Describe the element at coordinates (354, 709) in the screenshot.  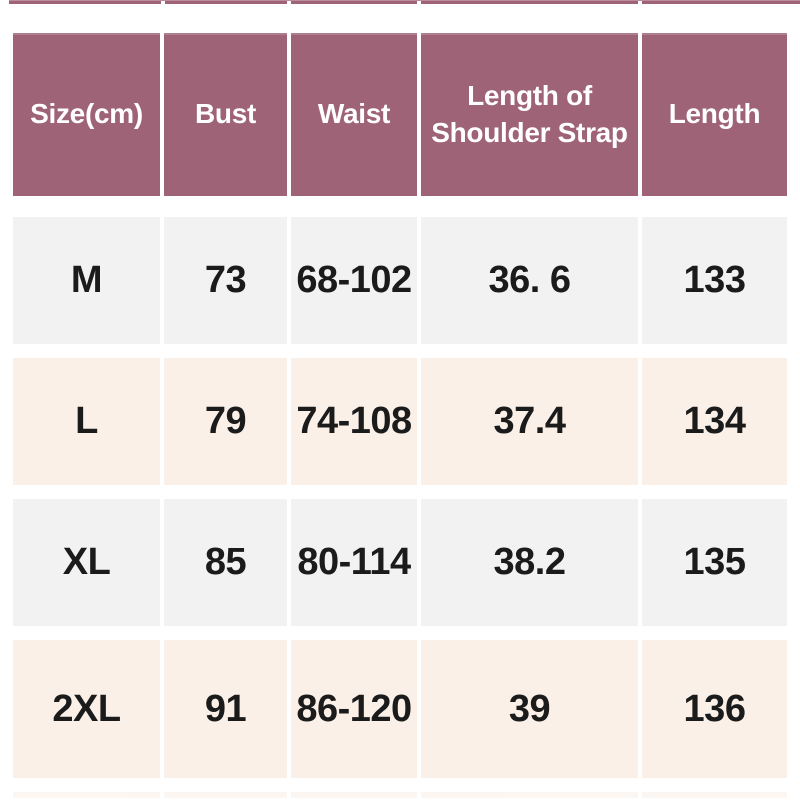
I see `waist-cell: 86-120` at that location.